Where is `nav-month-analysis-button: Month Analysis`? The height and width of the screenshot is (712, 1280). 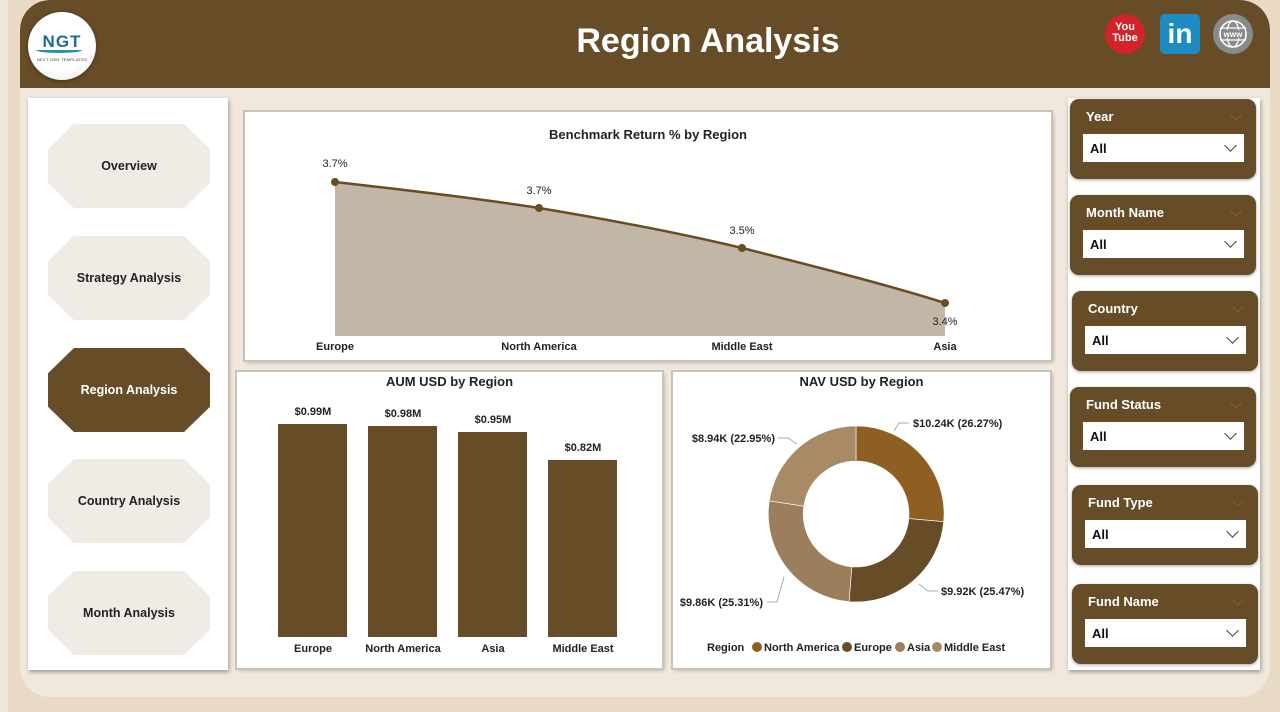
nav-month-analysis-button: Month Analysis is located at coordinates (129, 613).